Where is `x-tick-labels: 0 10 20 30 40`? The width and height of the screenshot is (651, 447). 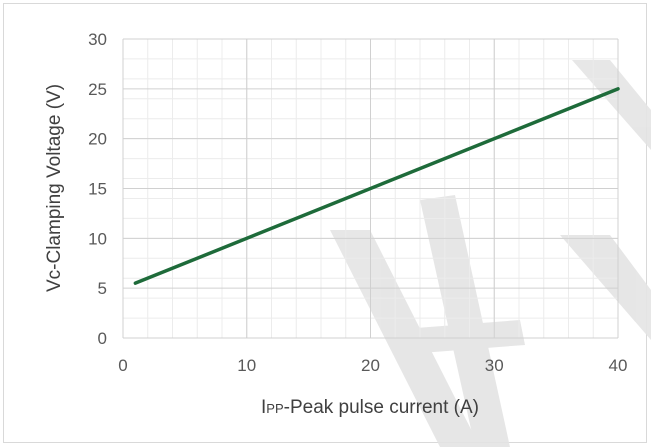 x-tick-labels: 0 10 20 30 40 is located at coordinates (372, 365).